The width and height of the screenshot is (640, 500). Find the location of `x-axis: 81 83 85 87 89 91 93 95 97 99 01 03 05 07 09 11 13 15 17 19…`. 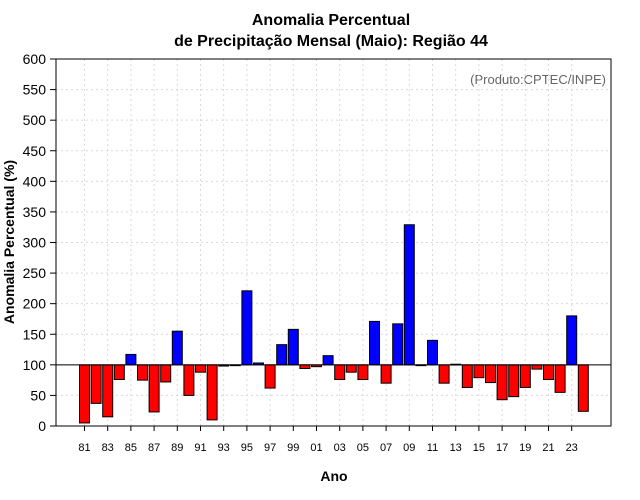

x-axis: 81 83 85 87 89 91 93 95 97 99 01 03 05 07 09 11 13 15 17 19… is located at coordinates (328, 440).